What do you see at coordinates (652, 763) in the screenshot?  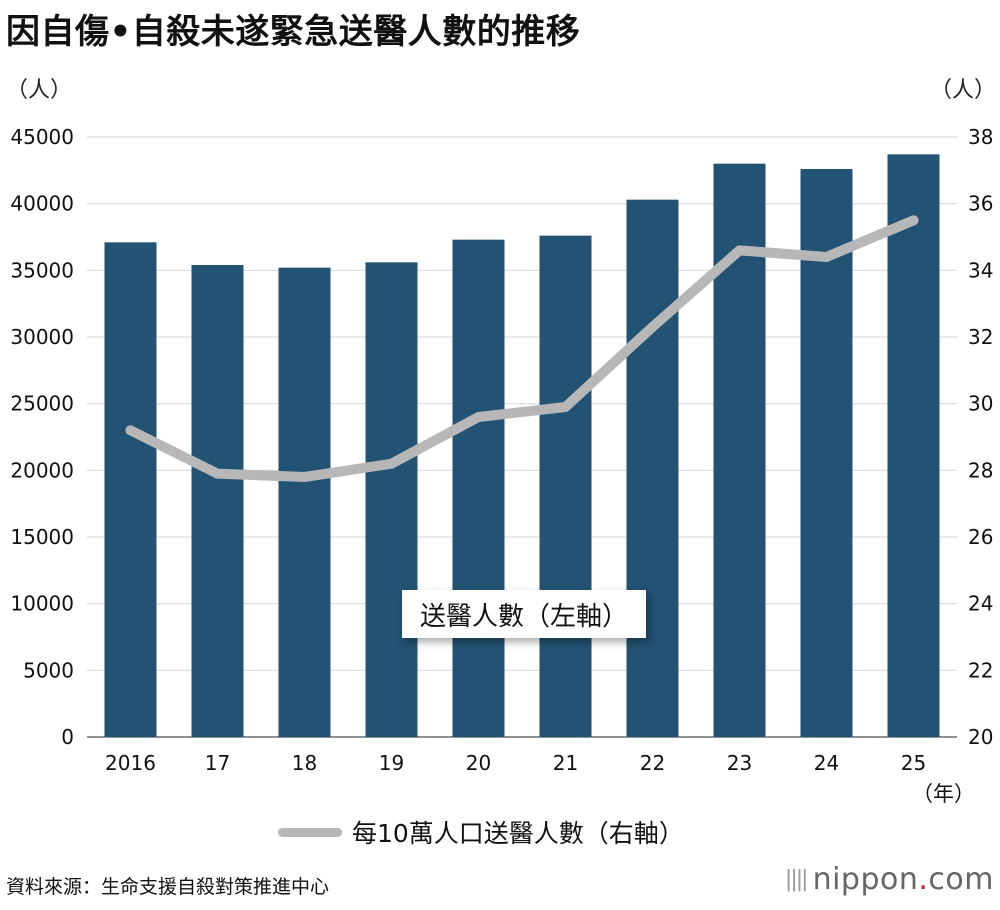 I see `x-axis-tick-label: 22` at bounding box center [652, 763].